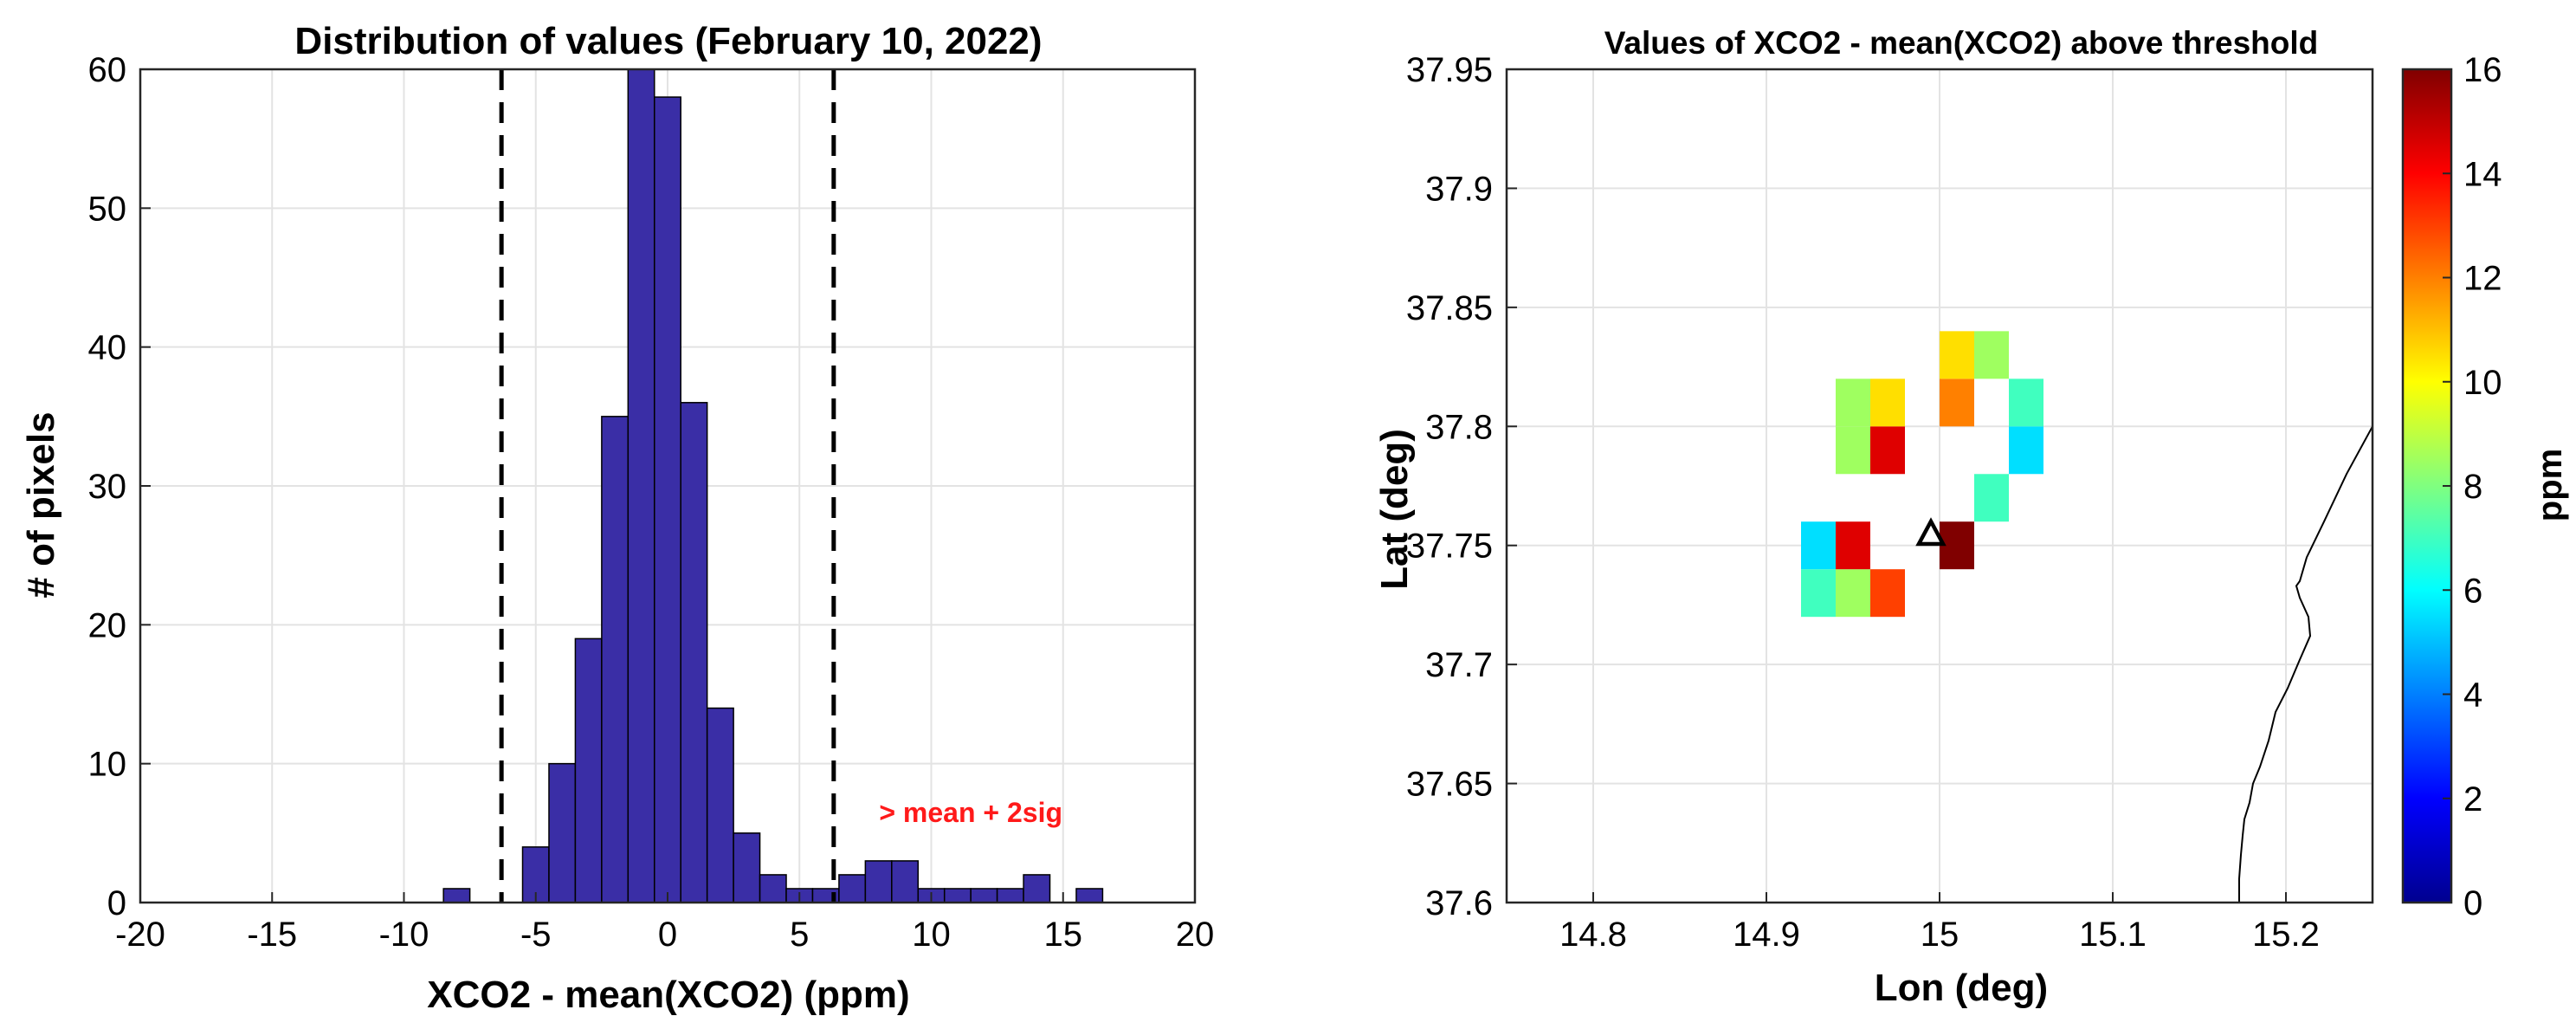  What do you see at coordinates (667, 935) in the screenshot?
I see `x-tick-label: 0` at bounding box center [667, 935].